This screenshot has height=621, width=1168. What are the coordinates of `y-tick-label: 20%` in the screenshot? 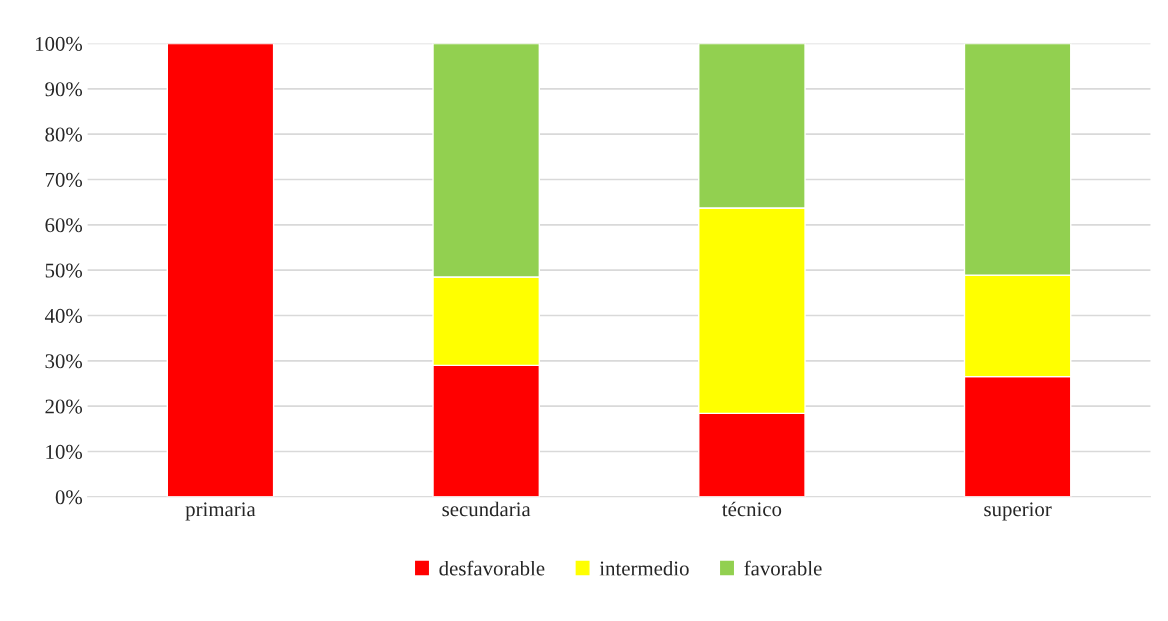 It's located at (64, 406).